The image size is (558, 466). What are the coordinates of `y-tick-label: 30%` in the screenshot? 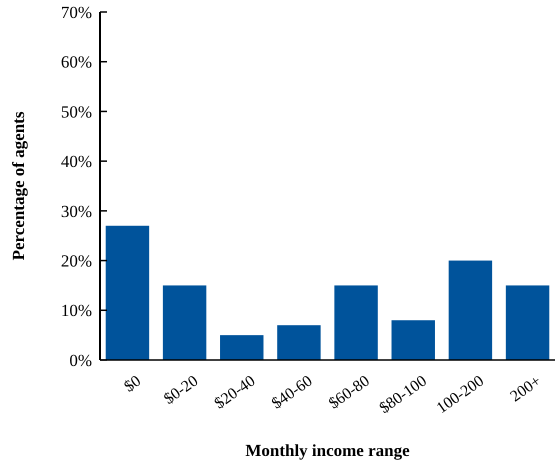 It's located at (76, 211).